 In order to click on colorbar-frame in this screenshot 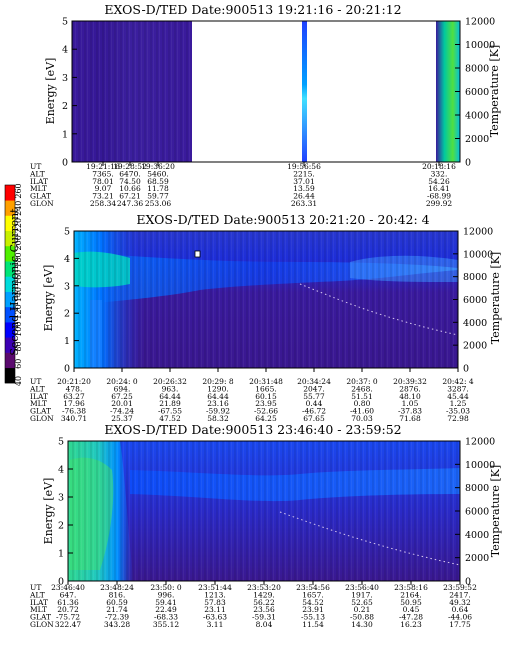, I will do `click(10, 284)`.